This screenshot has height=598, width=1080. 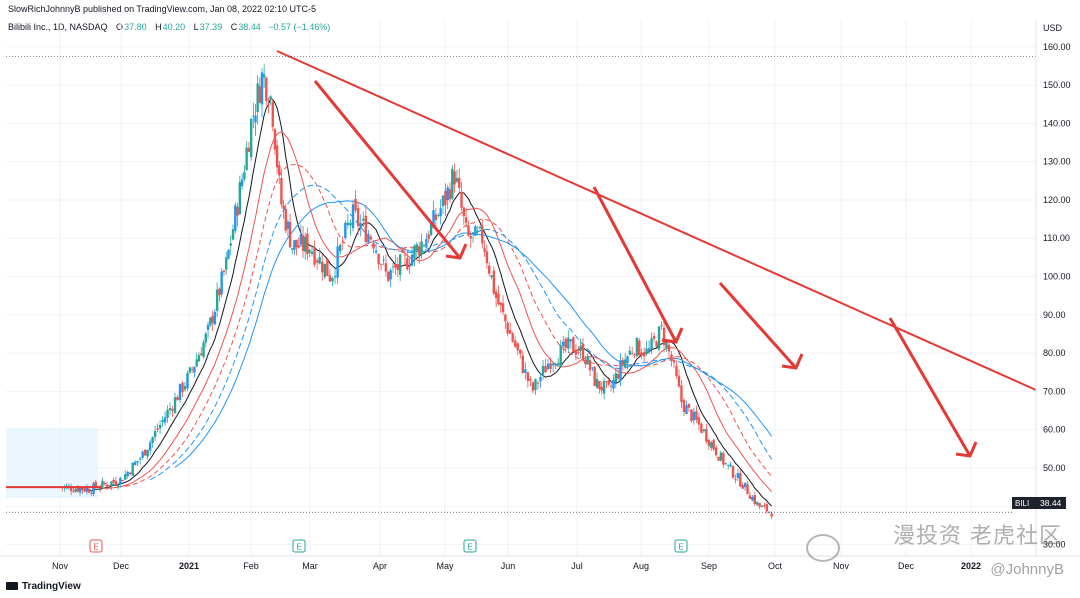 What do you see at coordinates (120, 27) in the screenshot?
I see `open-key: O` at bounding box center [120, 27].